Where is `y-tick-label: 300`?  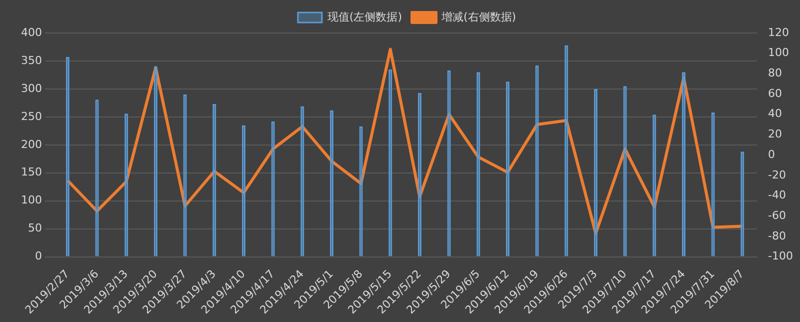 y-tick-label: 300 is located at coordinates (31, 88).